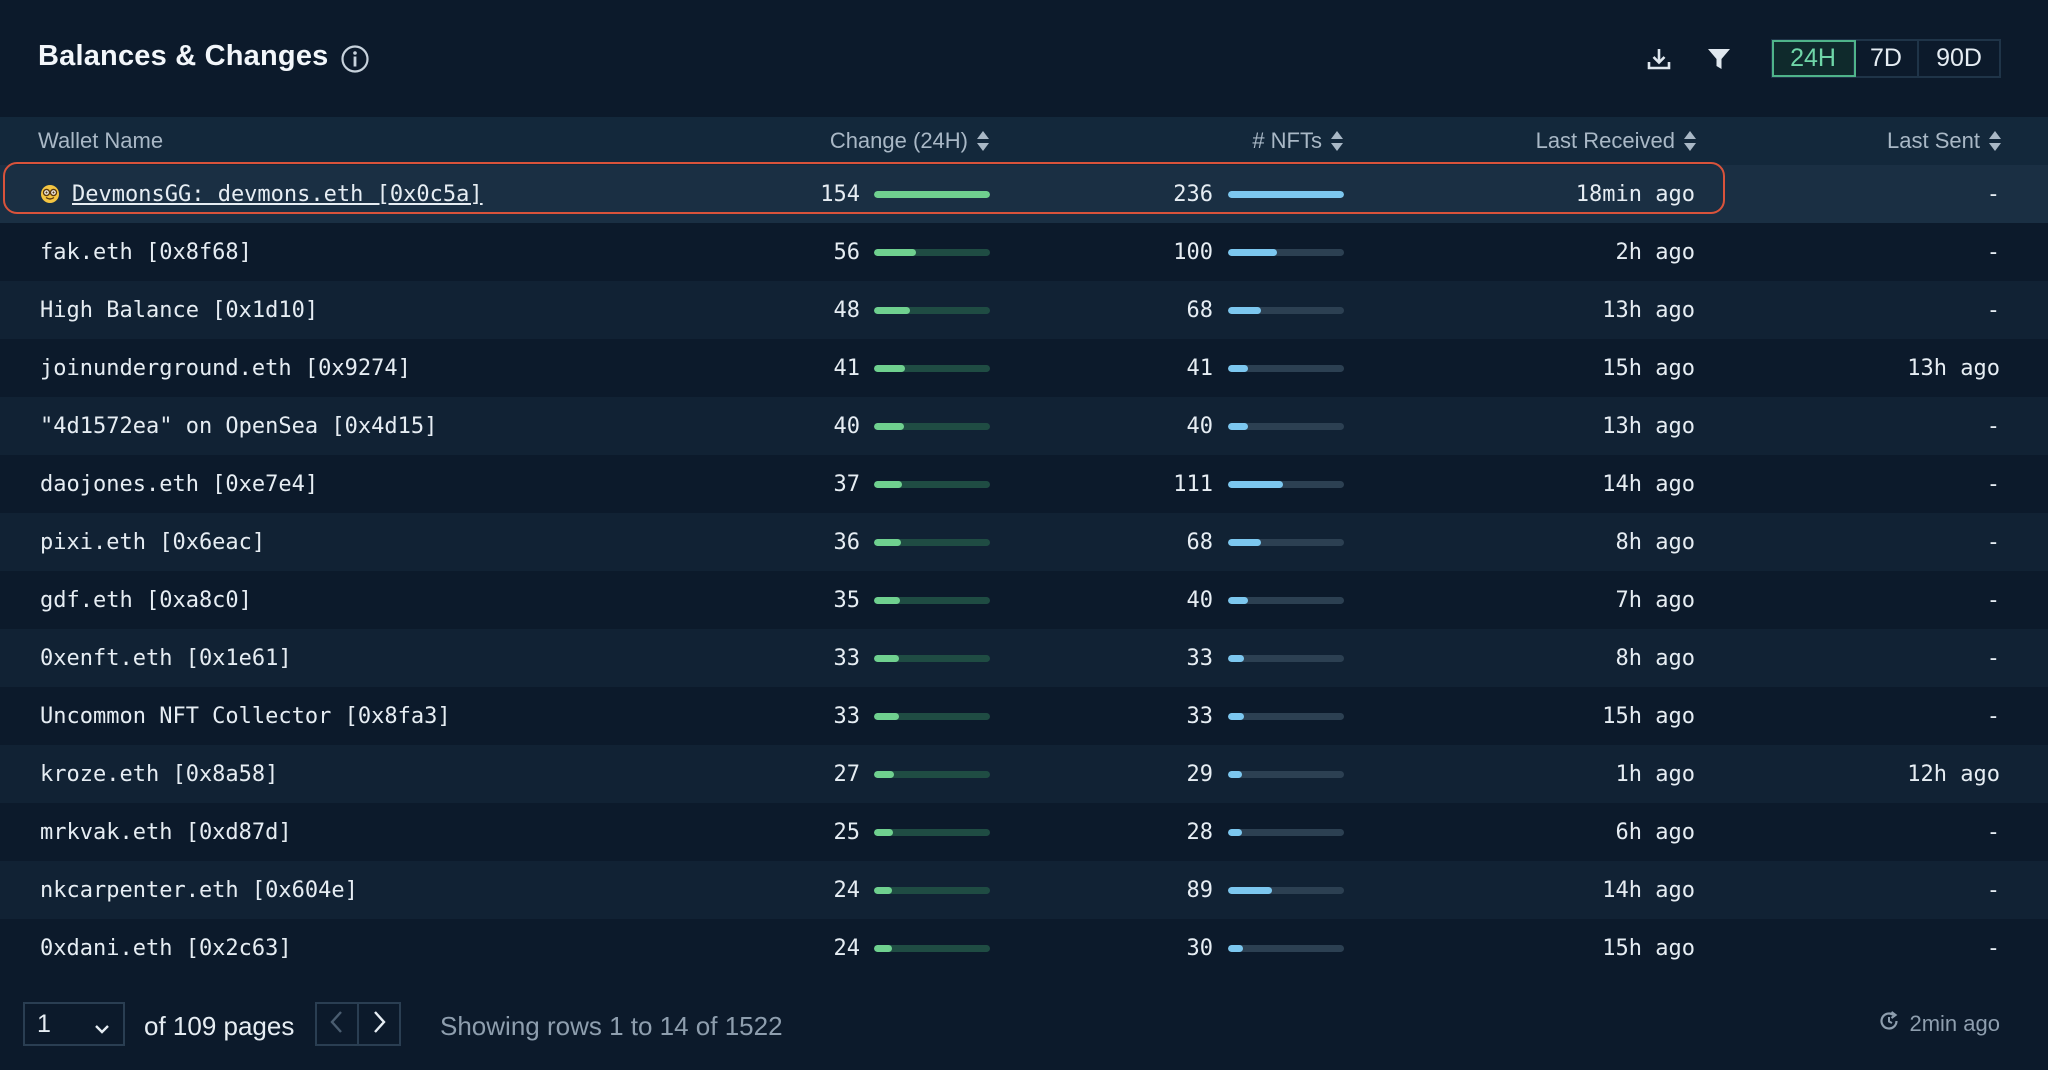  What do you see at coordinates (1193, 194) in the screenshot?
I see `nfts-value: 236` at bounding box center [1193, 194].